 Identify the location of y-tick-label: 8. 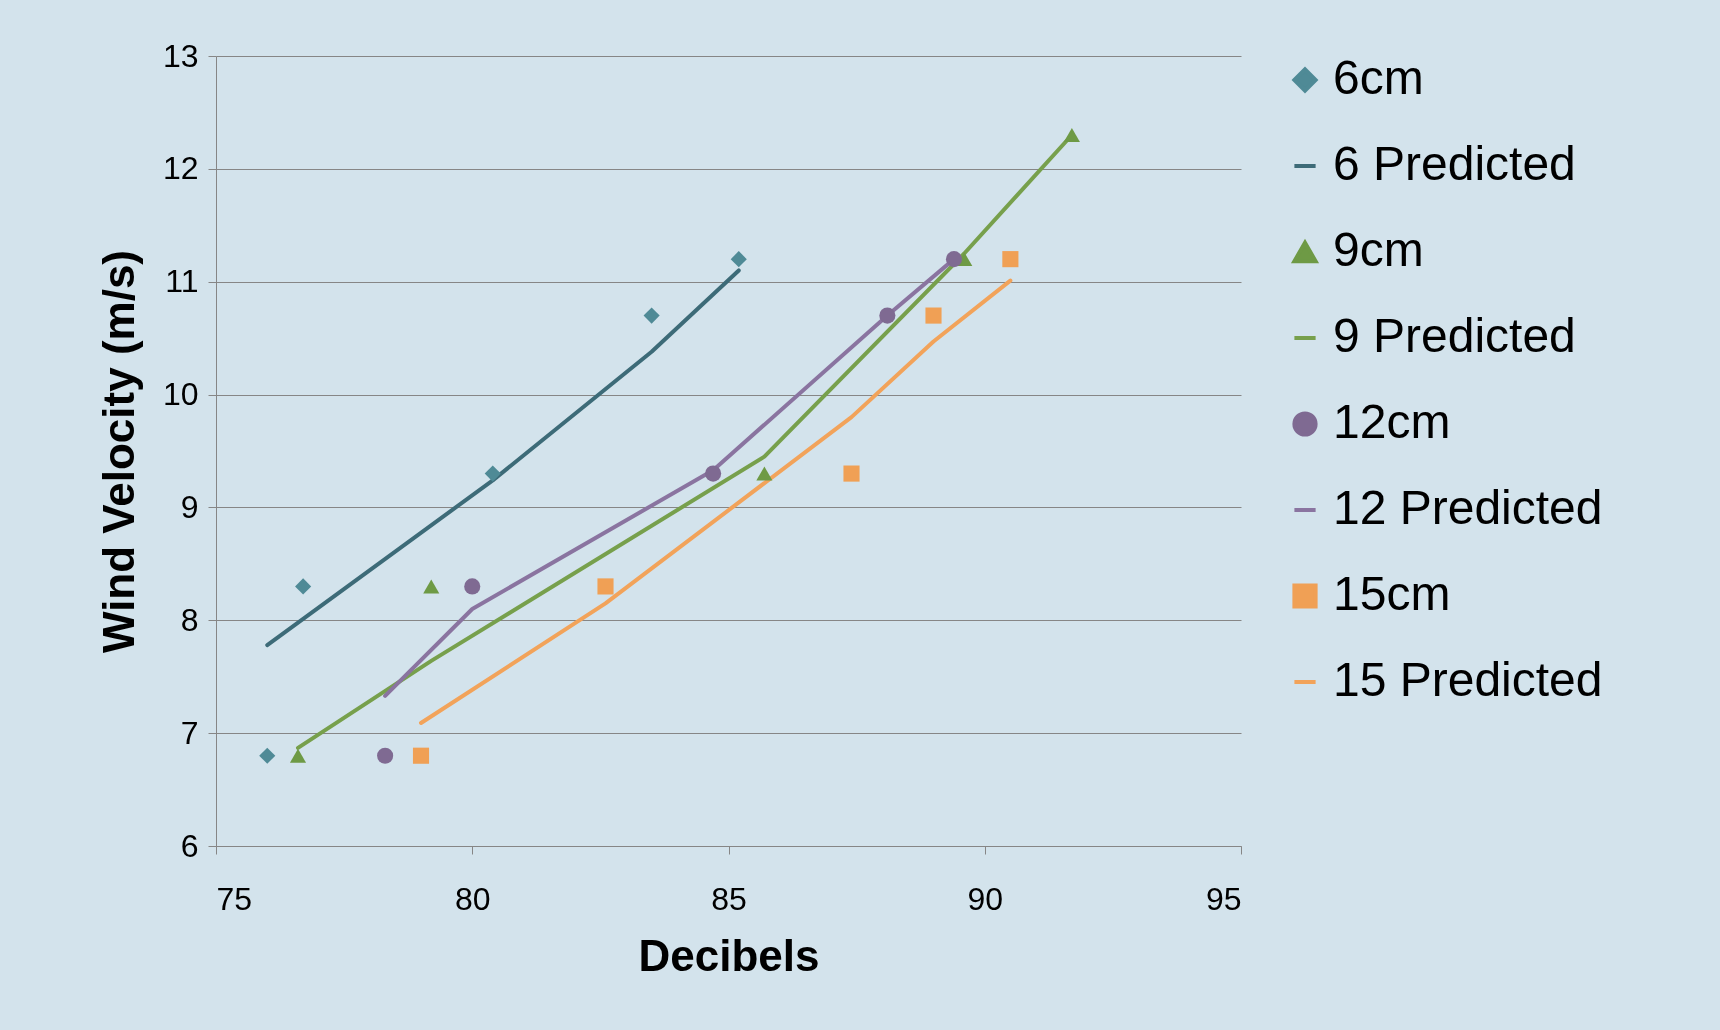
(189, 619).